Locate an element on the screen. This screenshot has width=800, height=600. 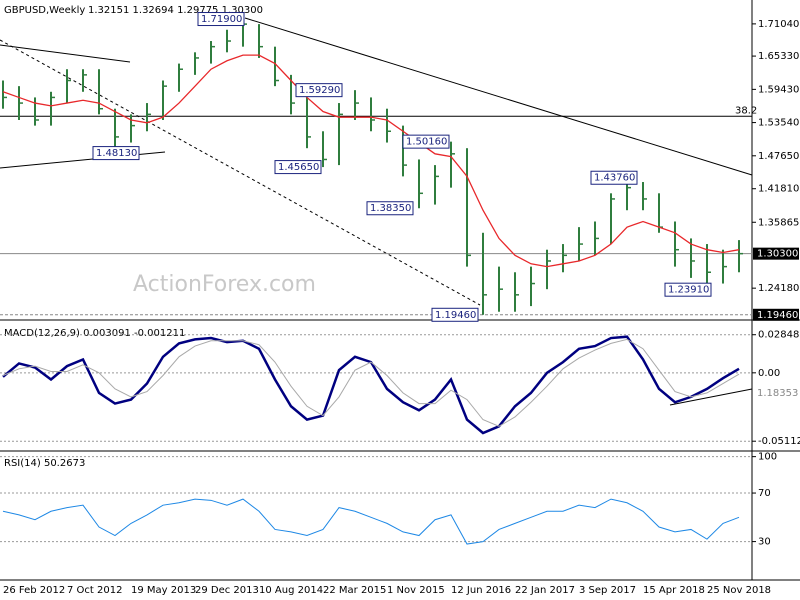
watermark: ActionForex.com is located at coordinates (224, 284).